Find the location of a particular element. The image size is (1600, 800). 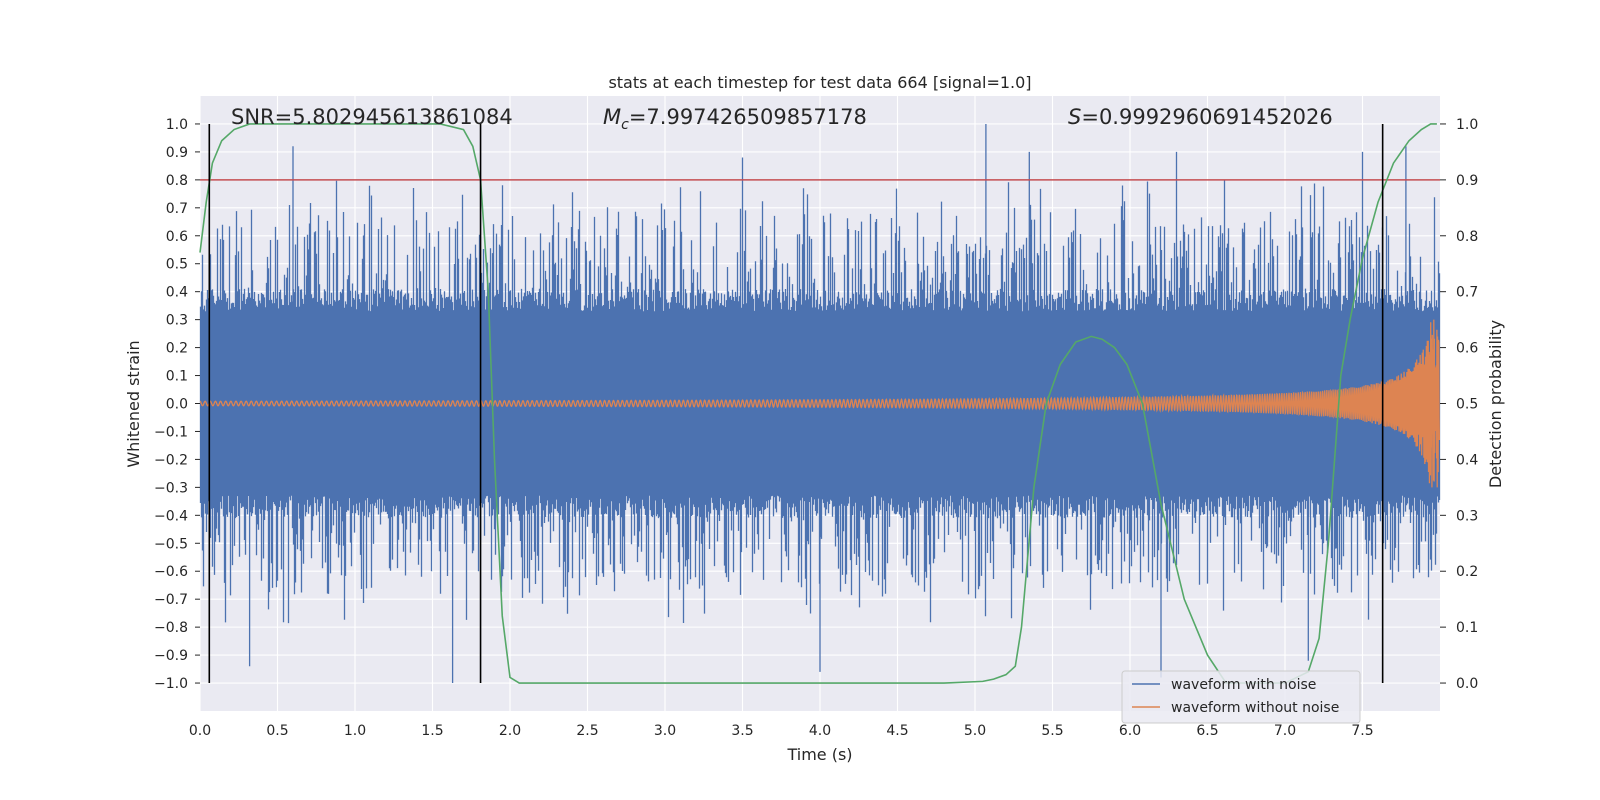

y-tick-label: 0.5 is located at coordinates (177, 265).